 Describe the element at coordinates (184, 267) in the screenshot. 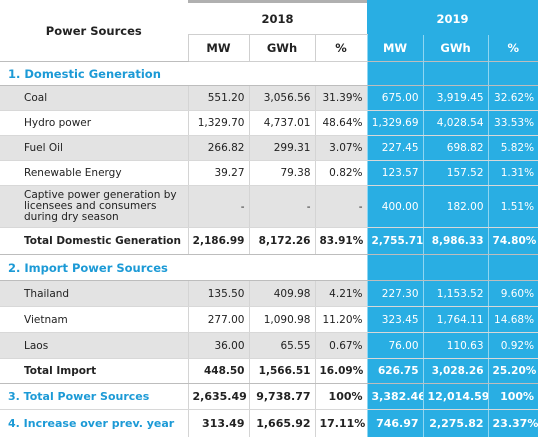

I see `section-title: 2. Import Power Sources` at that location.